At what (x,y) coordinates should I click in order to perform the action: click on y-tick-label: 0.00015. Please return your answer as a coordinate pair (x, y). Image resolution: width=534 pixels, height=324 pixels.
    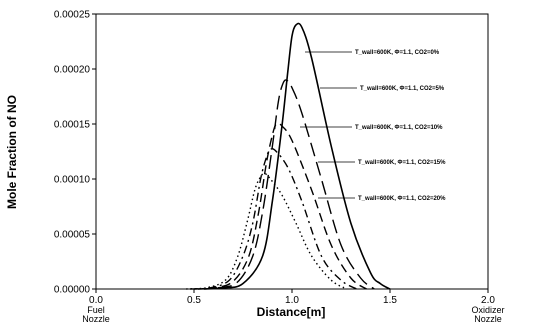
    Looking at the image, I should click on (72, 125).